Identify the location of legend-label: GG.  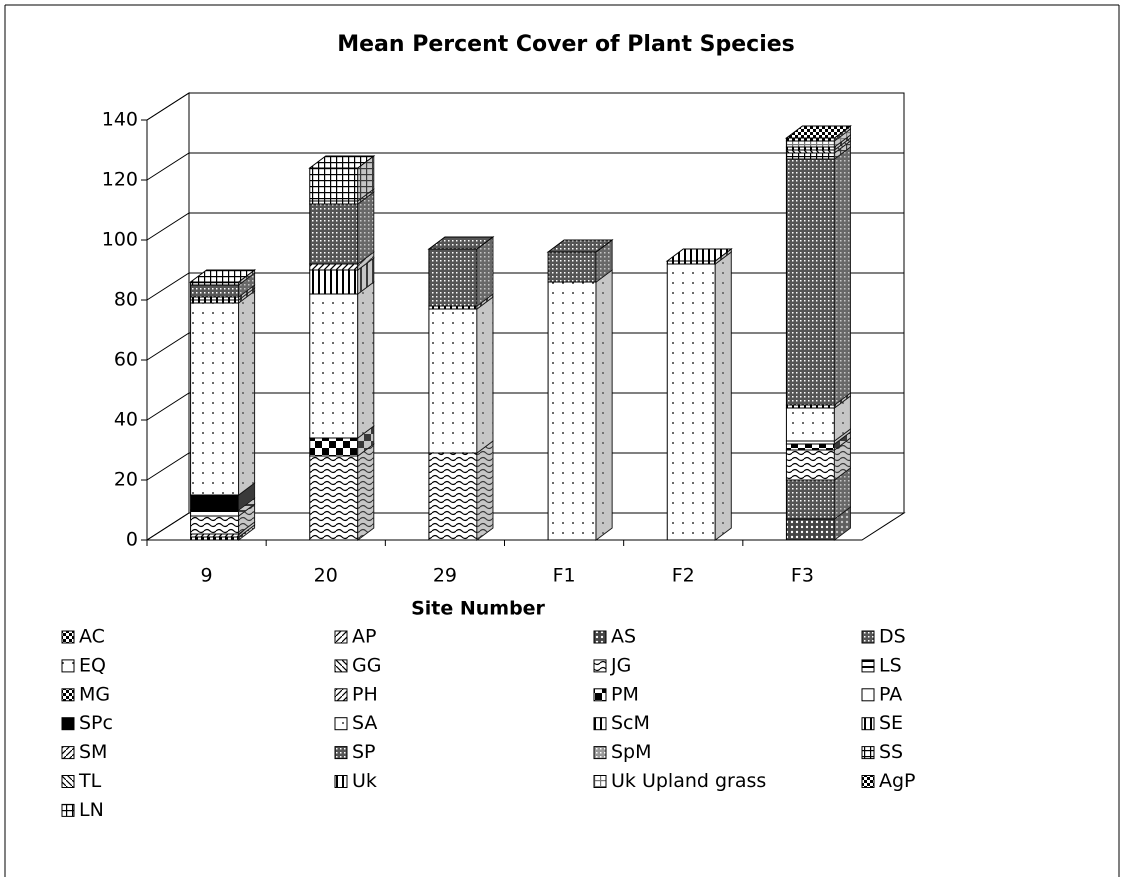
(366, 665).